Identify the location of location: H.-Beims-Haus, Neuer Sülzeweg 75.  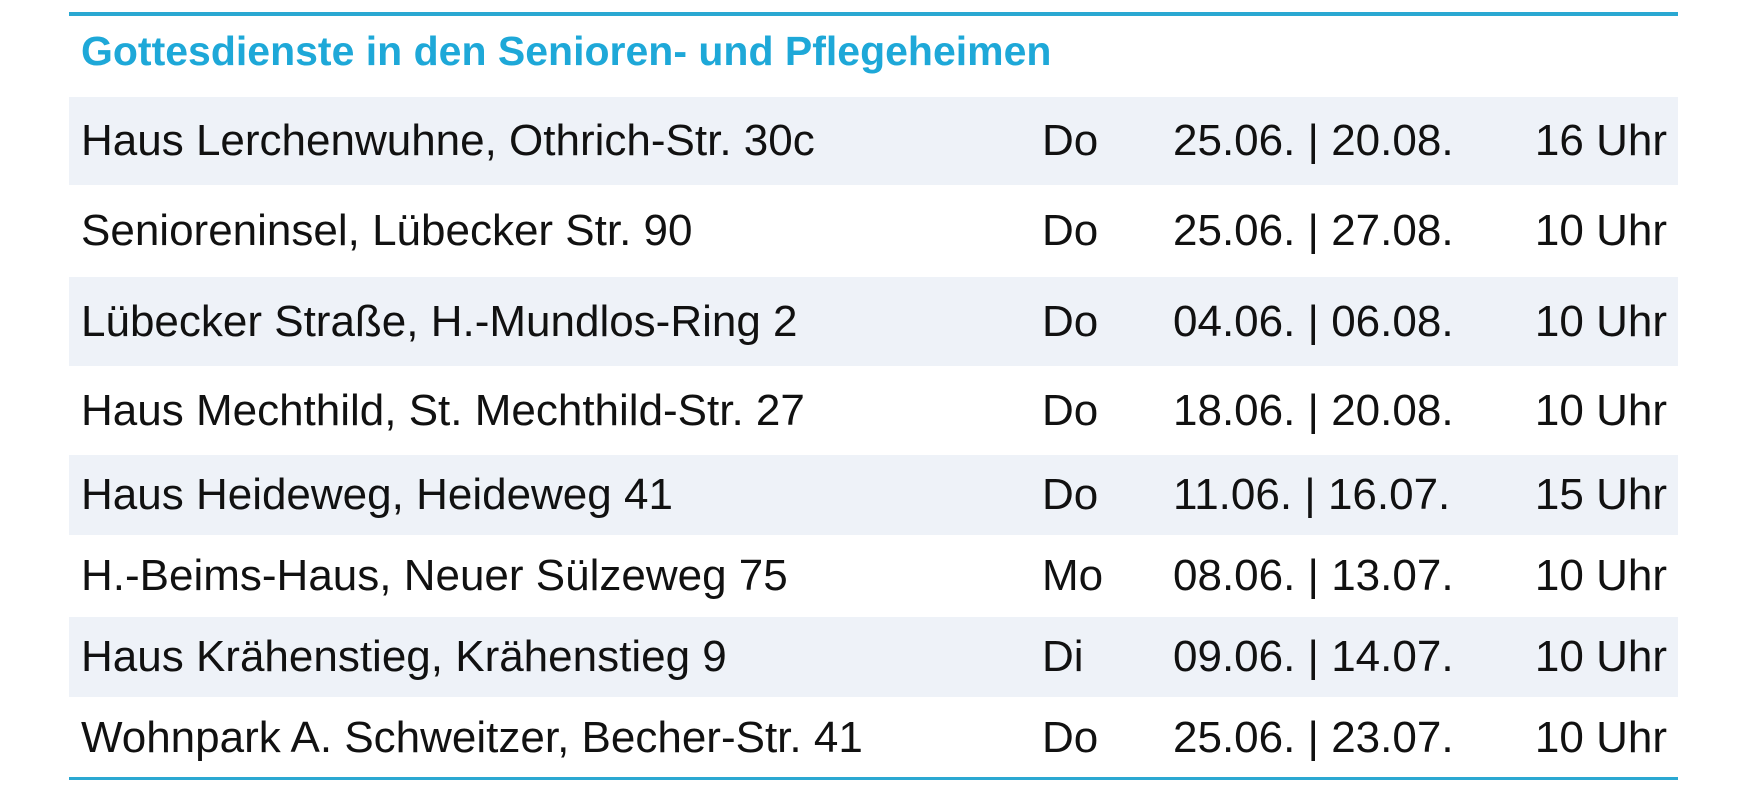
(434, 575).